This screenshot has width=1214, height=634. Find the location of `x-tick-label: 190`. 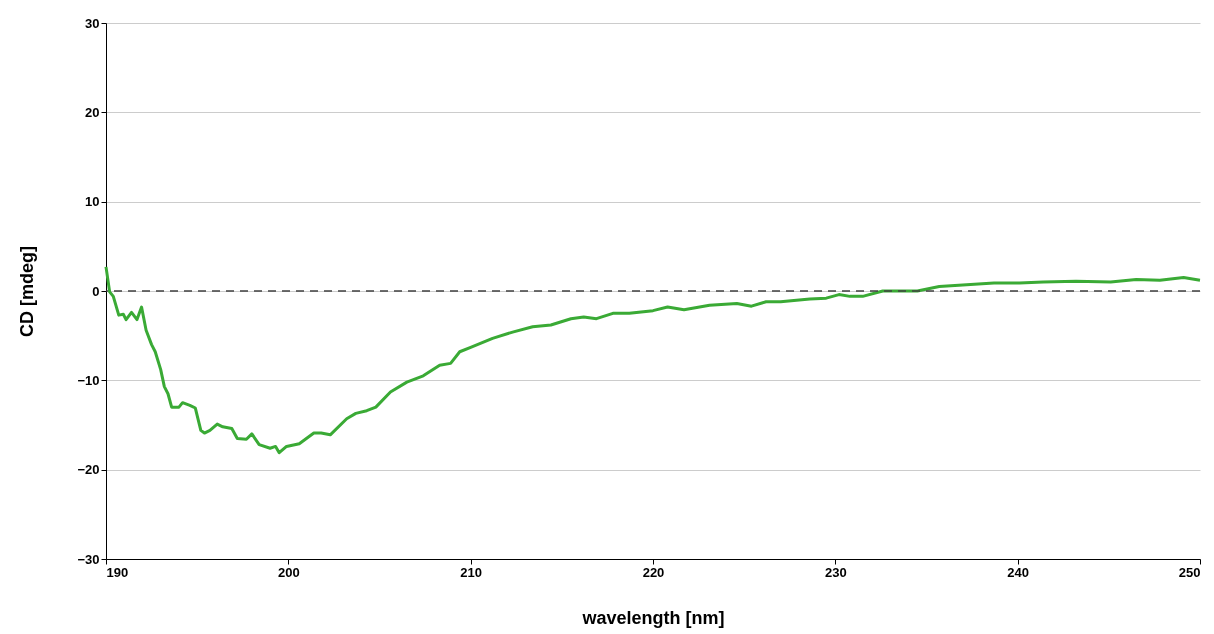

x-tick-label: 190 is located at coordinates (117, 572).